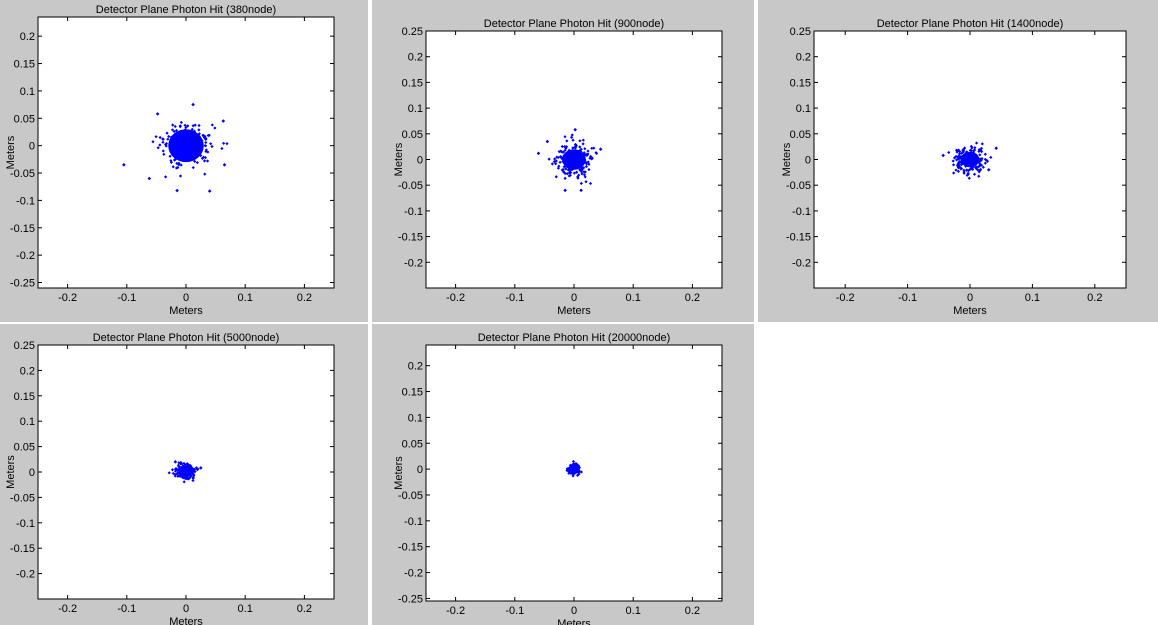 The height and width of the screenshot is (625, 1158). Describe the element at coordinates (410, 548) in the screenshot. I see `y-tick-label: -0.15` at that location.